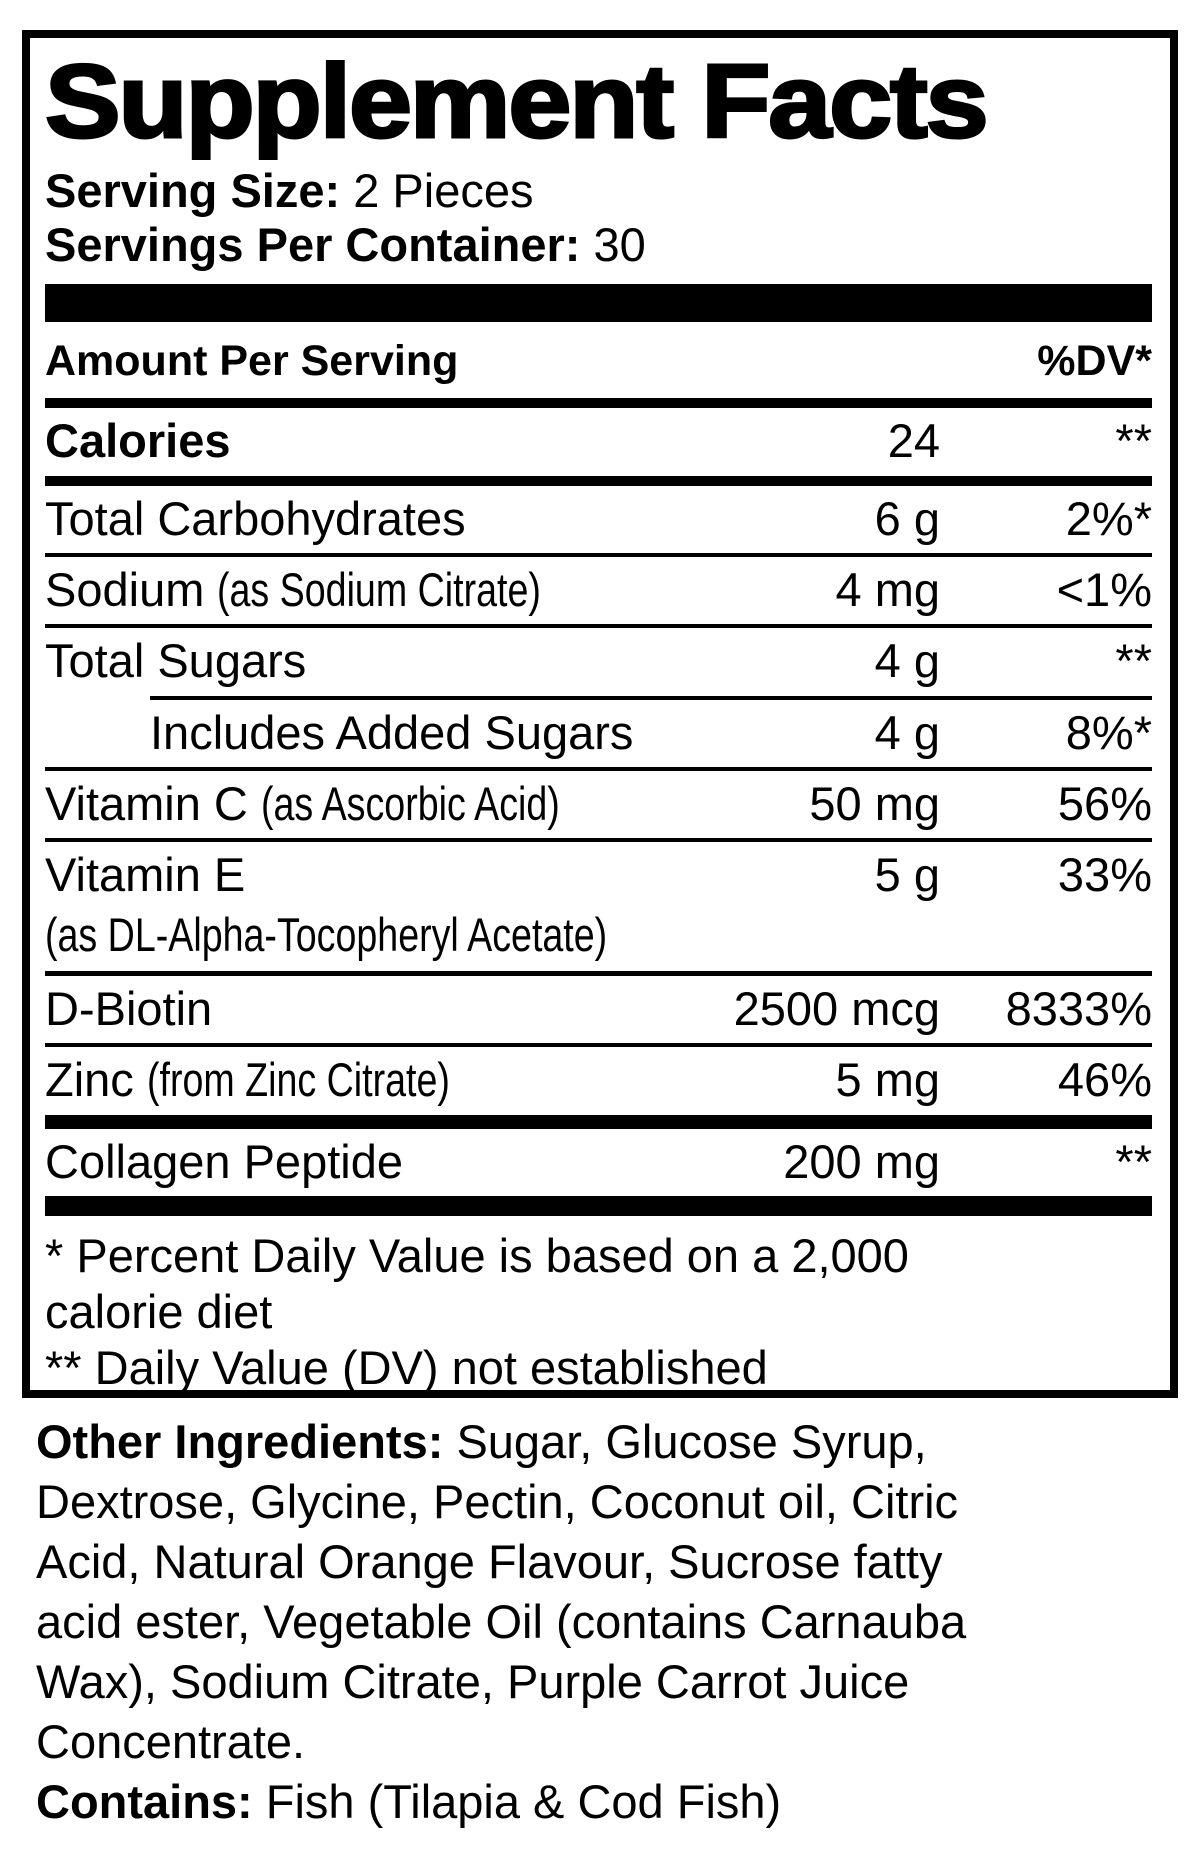  I want to click on other-ingredients-first-line: Other Ingredients: Sugar, Glucose Syrup,, so click(600, 1442).